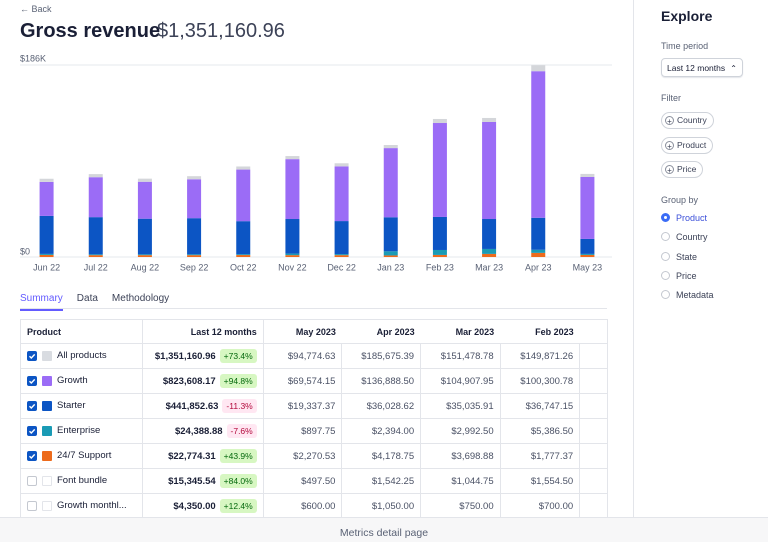 This screenshot has width=768, height=542. I want to click on product-cell: Starter, so click(82, 406).